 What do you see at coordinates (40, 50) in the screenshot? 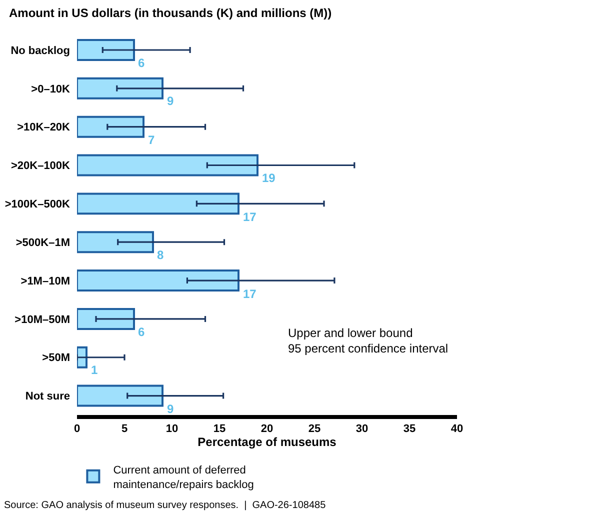
I see `y-tick-label: No backlog` at bounding box center [40, 50].